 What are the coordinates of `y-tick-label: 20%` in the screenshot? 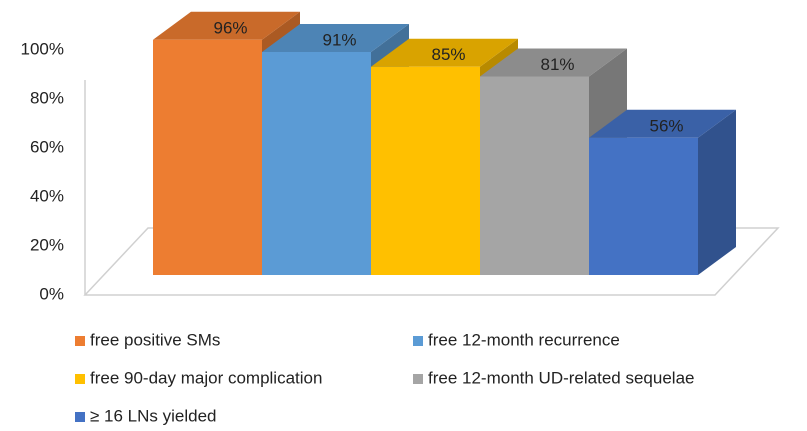 It's located at (47, 244).